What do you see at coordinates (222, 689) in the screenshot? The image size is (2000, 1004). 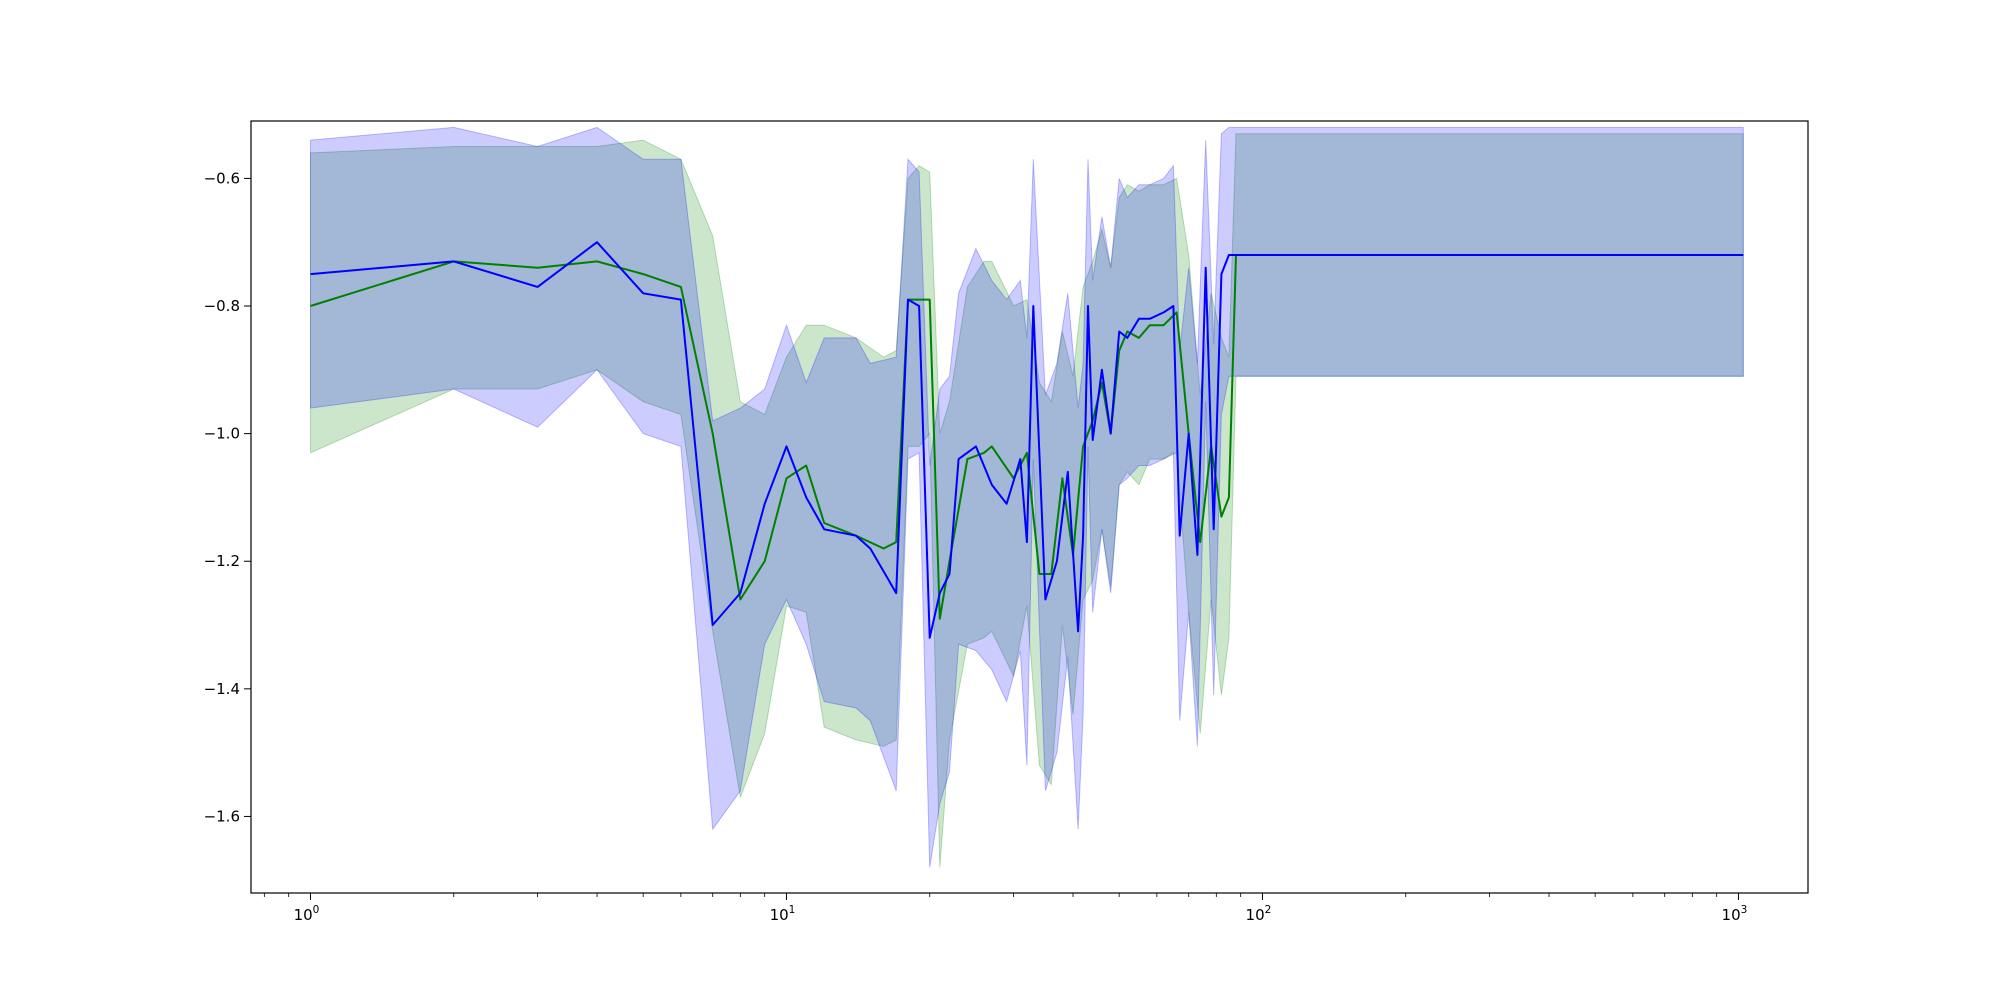 I see `y-tick-label-4: −1.4` at bounding box center [222, 689].